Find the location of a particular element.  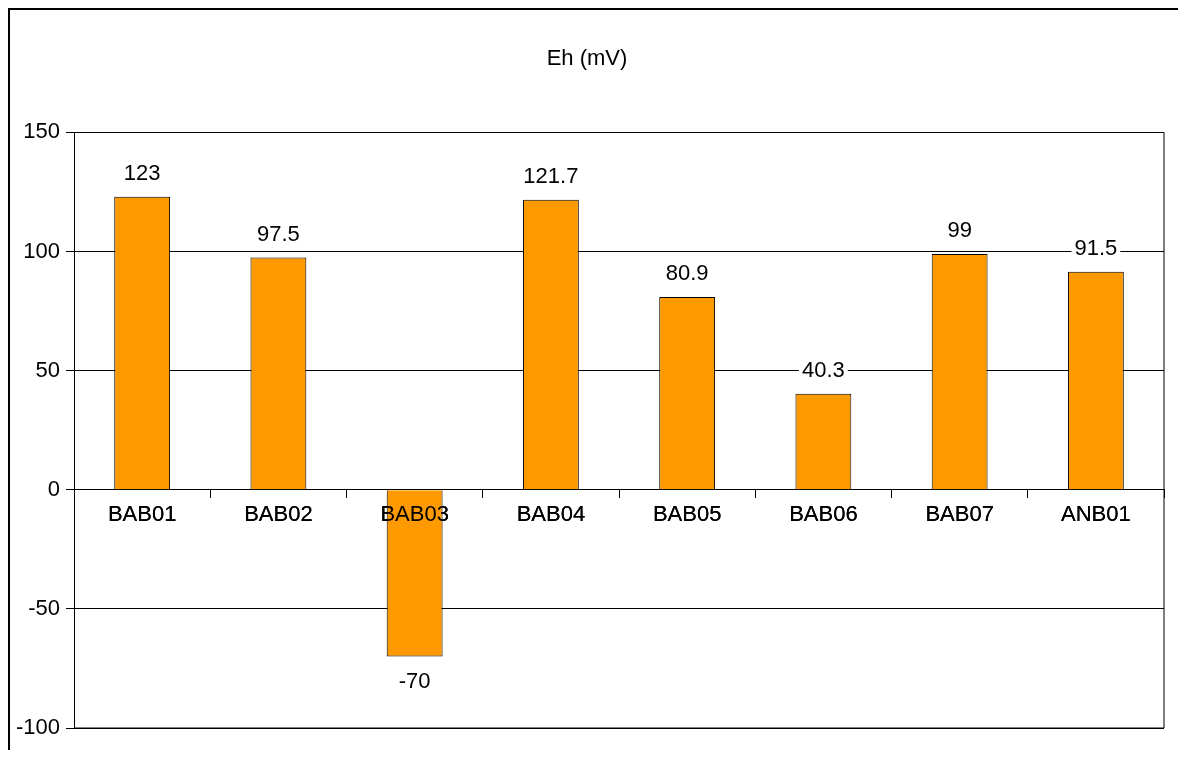

data-label: 123 is located at coordinates (142, 172).